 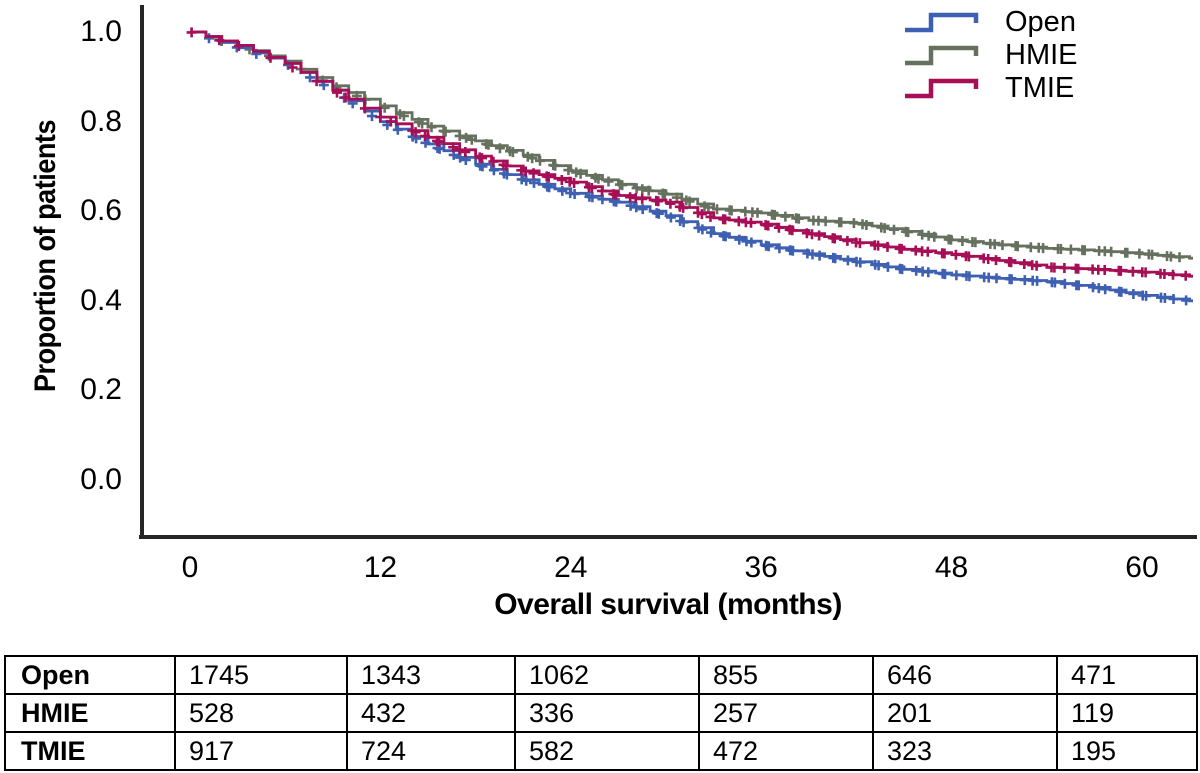 I want to click on at-risk-count-cell: 582, so click(x=607, y=751).